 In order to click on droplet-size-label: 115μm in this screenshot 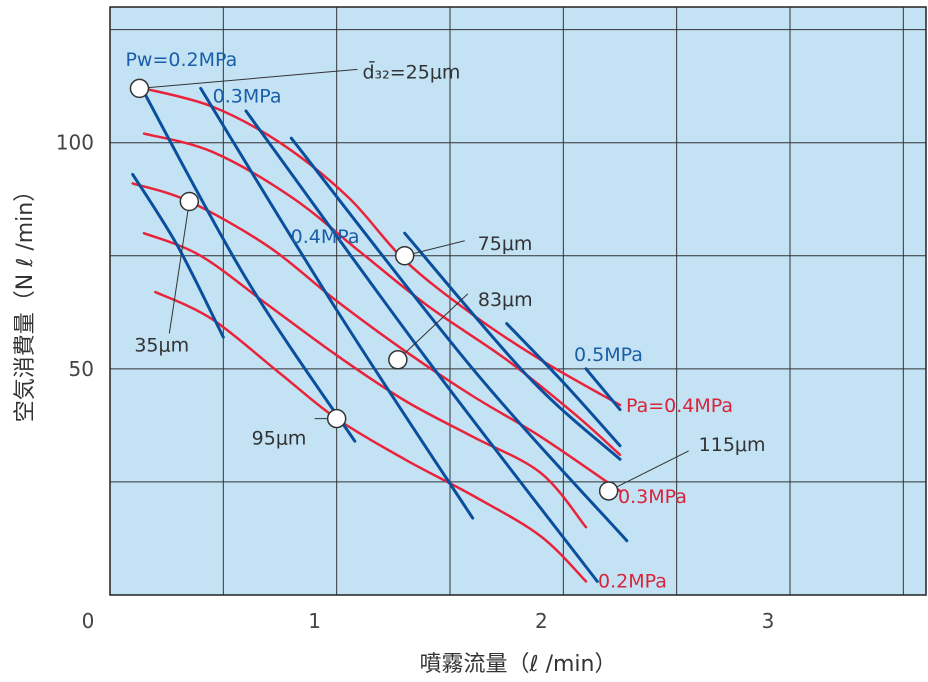, I will do `click(732, 445)`.